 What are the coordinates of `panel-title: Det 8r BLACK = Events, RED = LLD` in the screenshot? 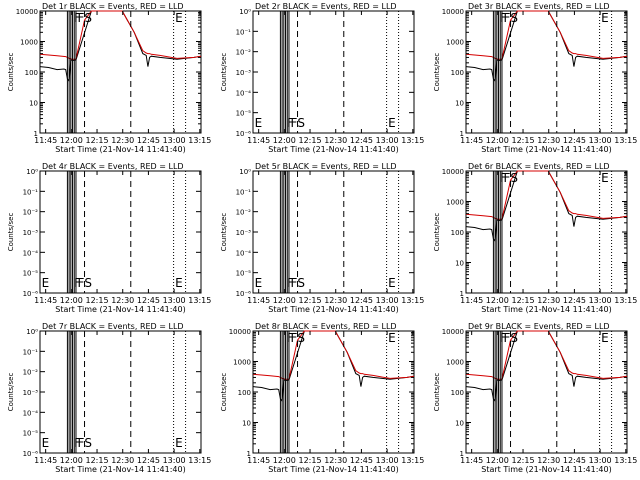 It's located at (326, 326).